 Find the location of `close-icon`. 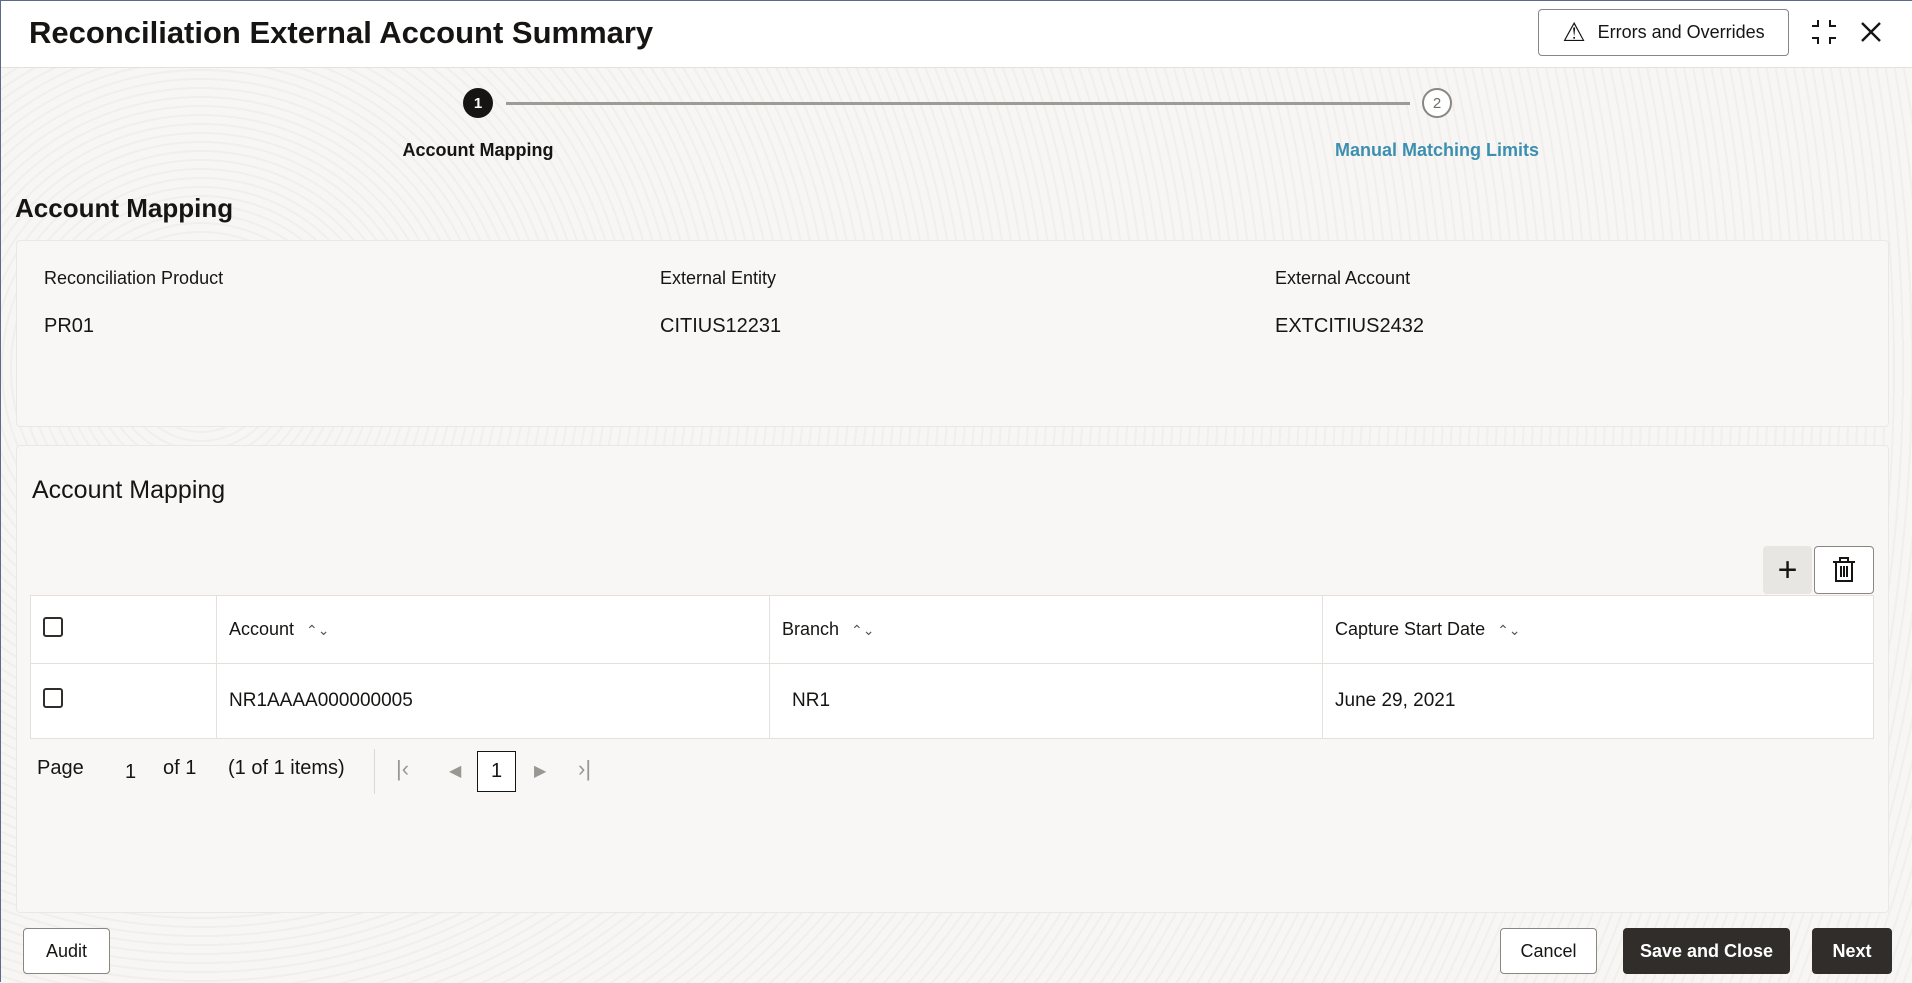

close-icon is located at coordinates (1871, 32).